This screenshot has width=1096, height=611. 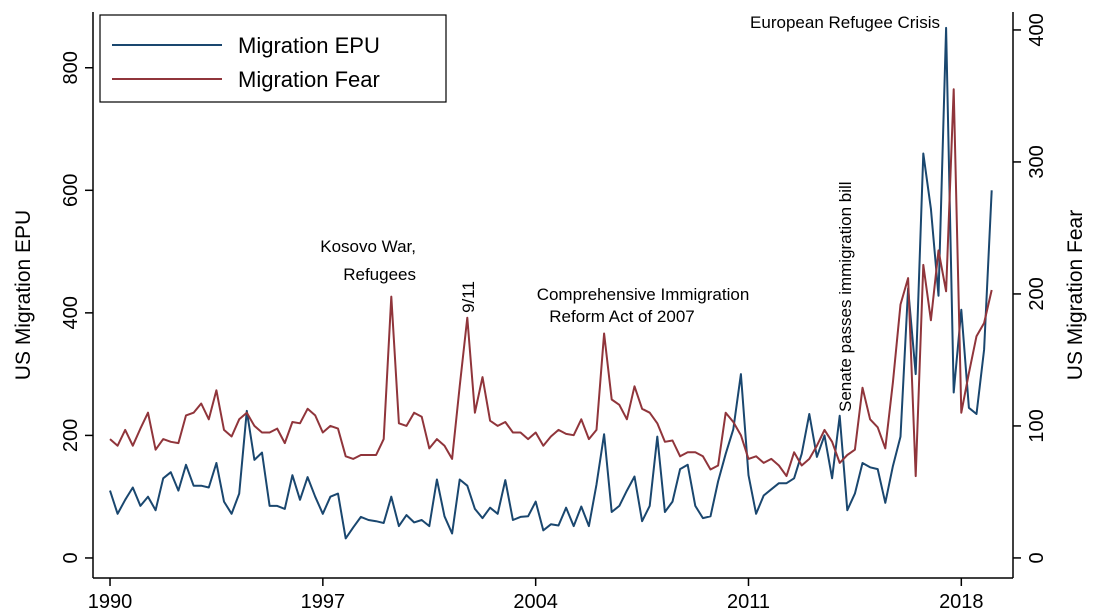 What do you see at coordinates (1037, 557) in the screenshot?
I see `y2-tick-label: 0` at bounding box center [1037, 557].